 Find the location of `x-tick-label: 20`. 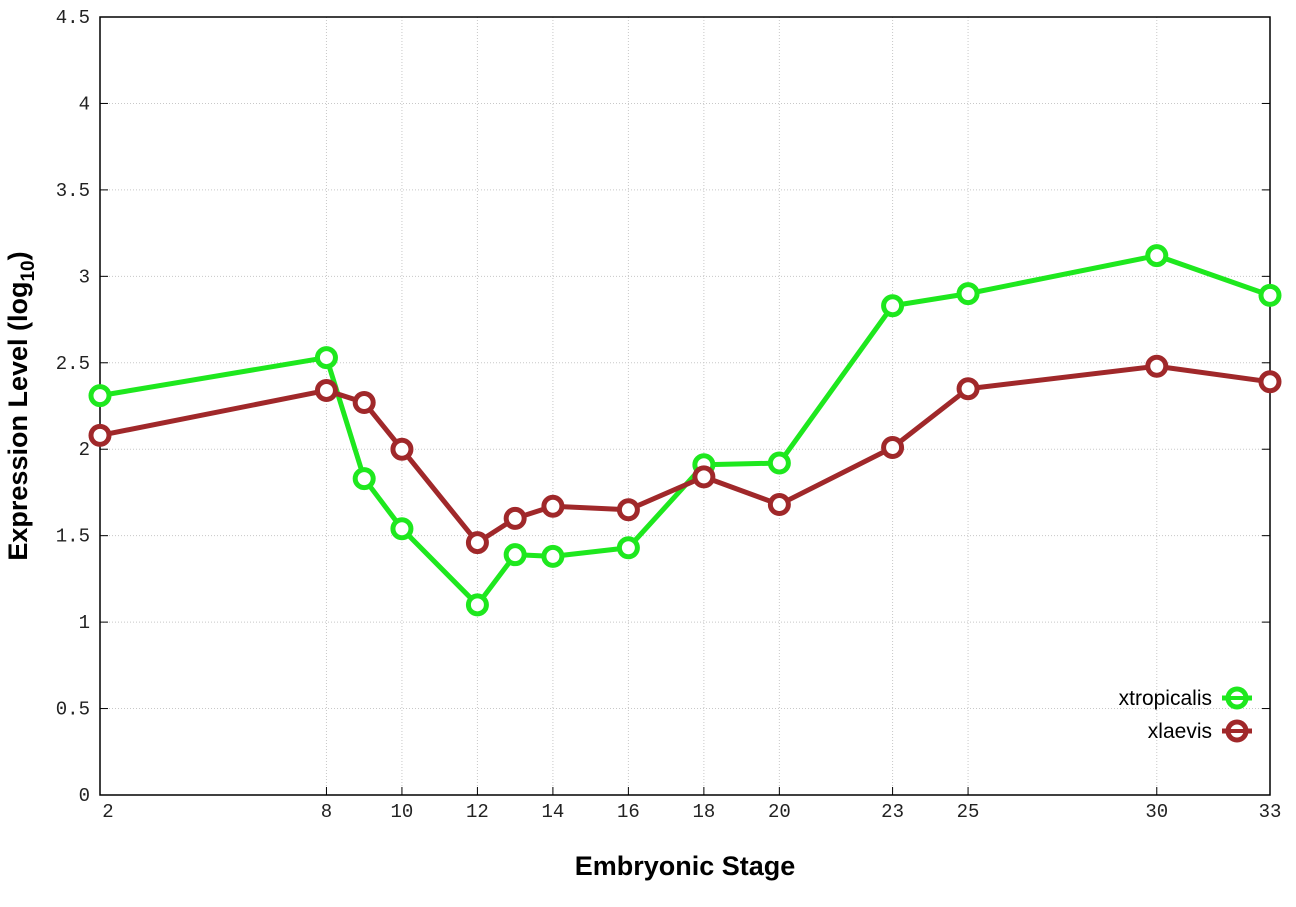

x-tick-label: 20 is located at coordinates (779, 812).